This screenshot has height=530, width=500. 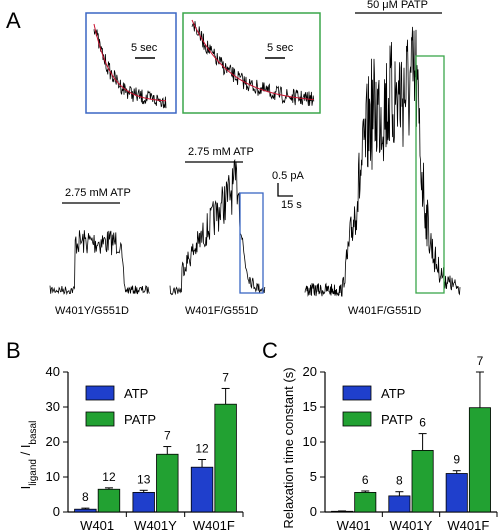 I want to click on chart-b-ytick-label-3: 30, so click(x=53, y=406).